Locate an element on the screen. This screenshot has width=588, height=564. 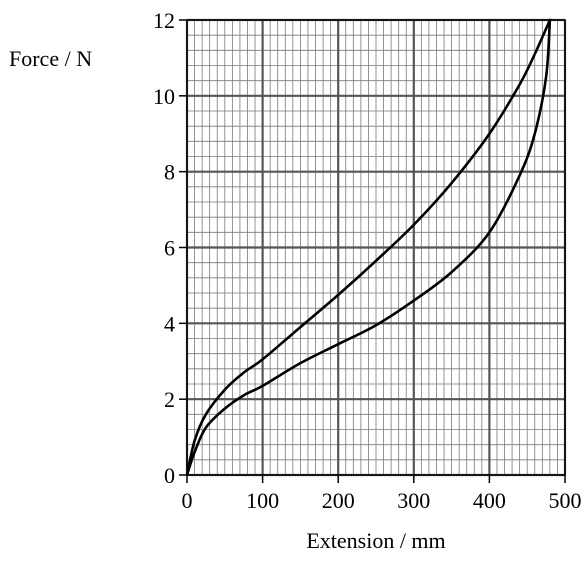
x-tick-label: 0 is located at coordinates (187, 500).